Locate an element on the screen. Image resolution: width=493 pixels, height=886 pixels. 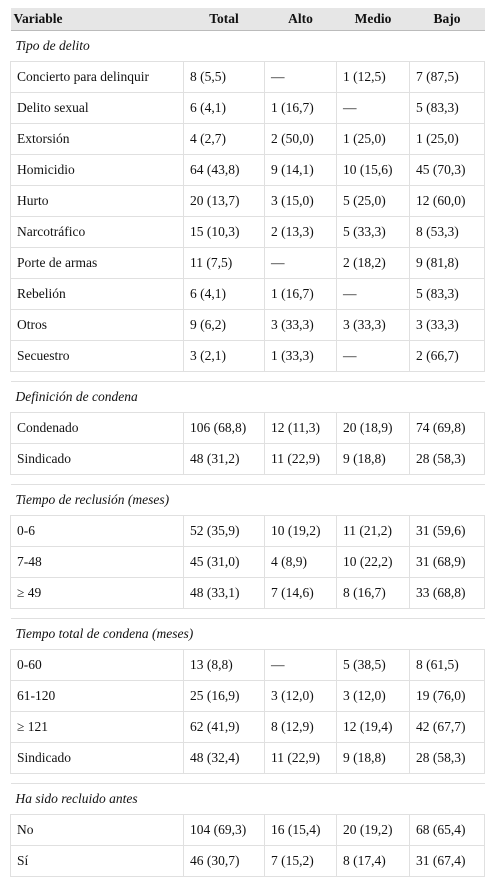
label-cell: Sí is located at coordinates (97, 861).